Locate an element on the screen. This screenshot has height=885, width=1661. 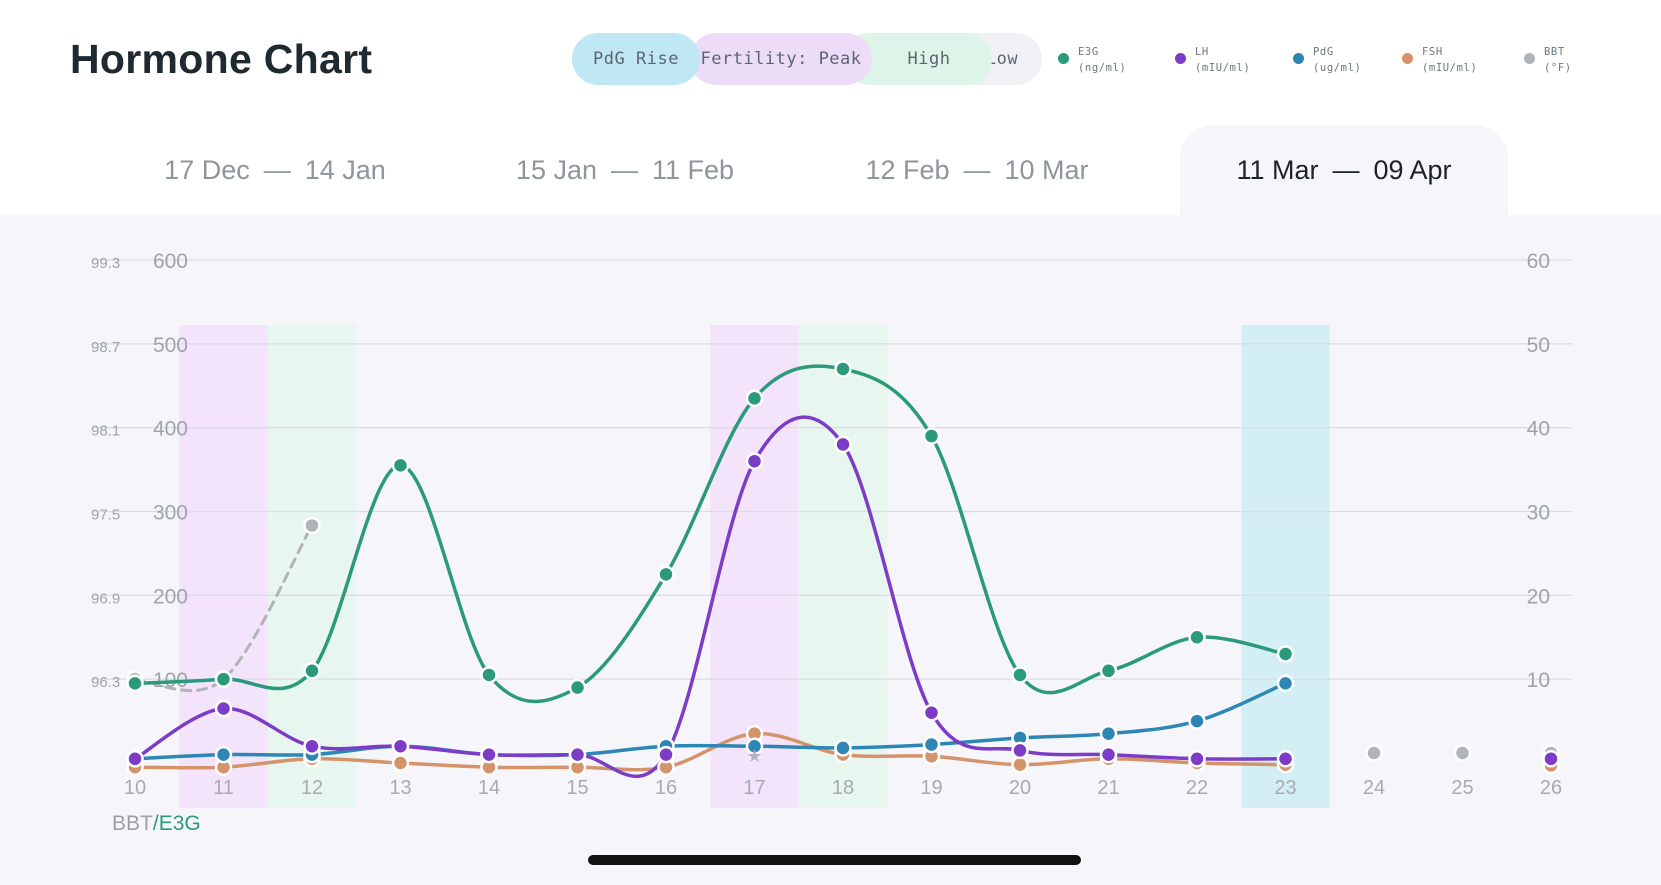
tab-range-2: 15 Jan —11 Feb is located at coordinates (625, 169).